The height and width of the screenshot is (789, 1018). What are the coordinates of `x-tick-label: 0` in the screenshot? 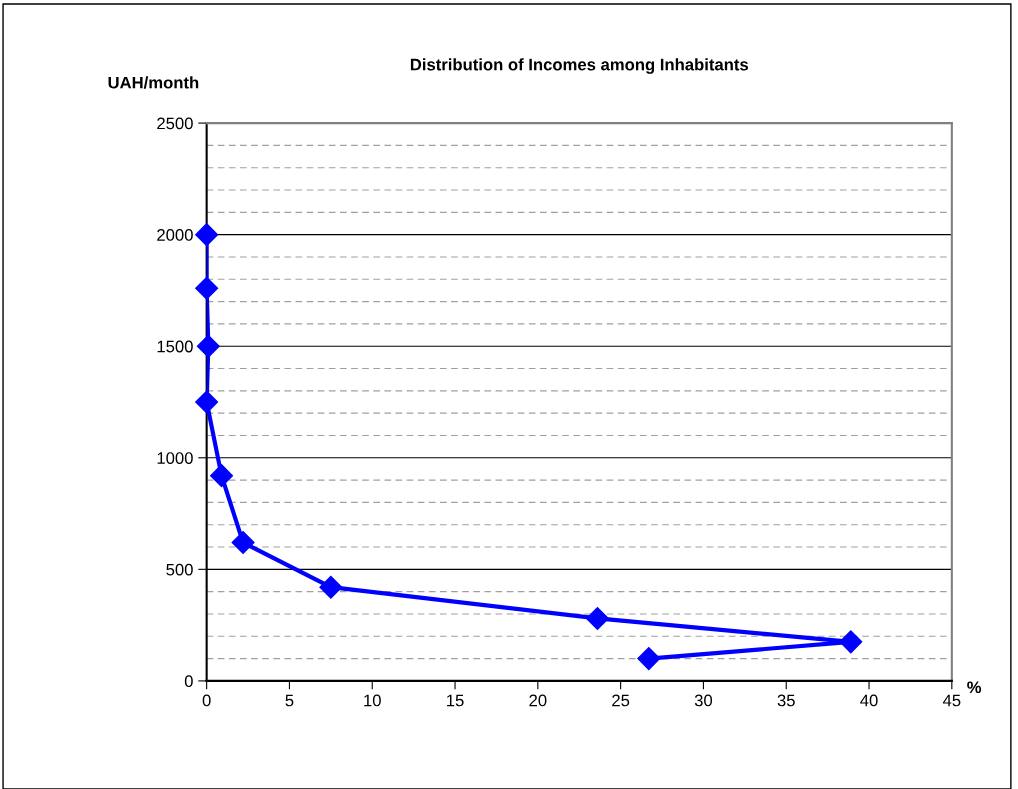 It's located at (206, 700).